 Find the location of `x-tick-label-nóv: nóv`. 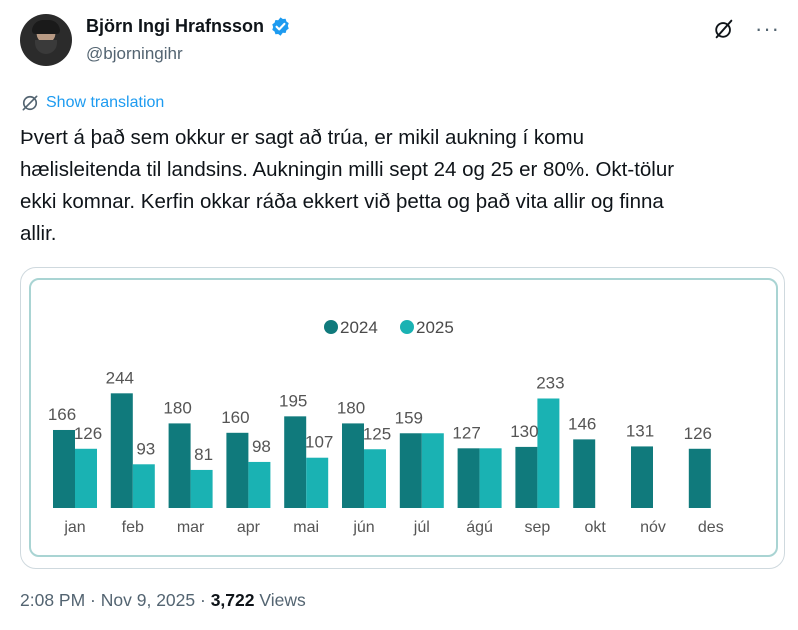

x-tick-label-nóv: nóv is located at coordinates (653, 527).